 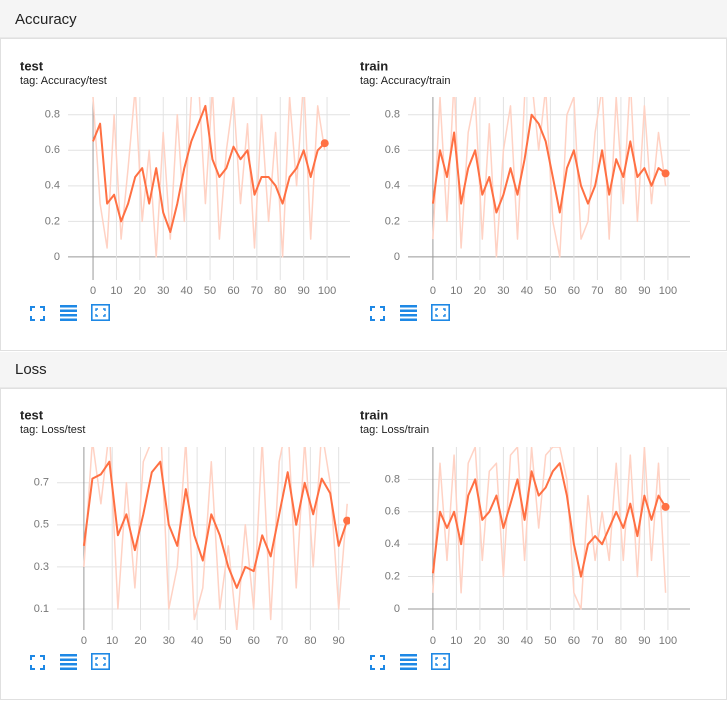 I want to click on y-tick-label: 0.5, so click(x=41, y=525).